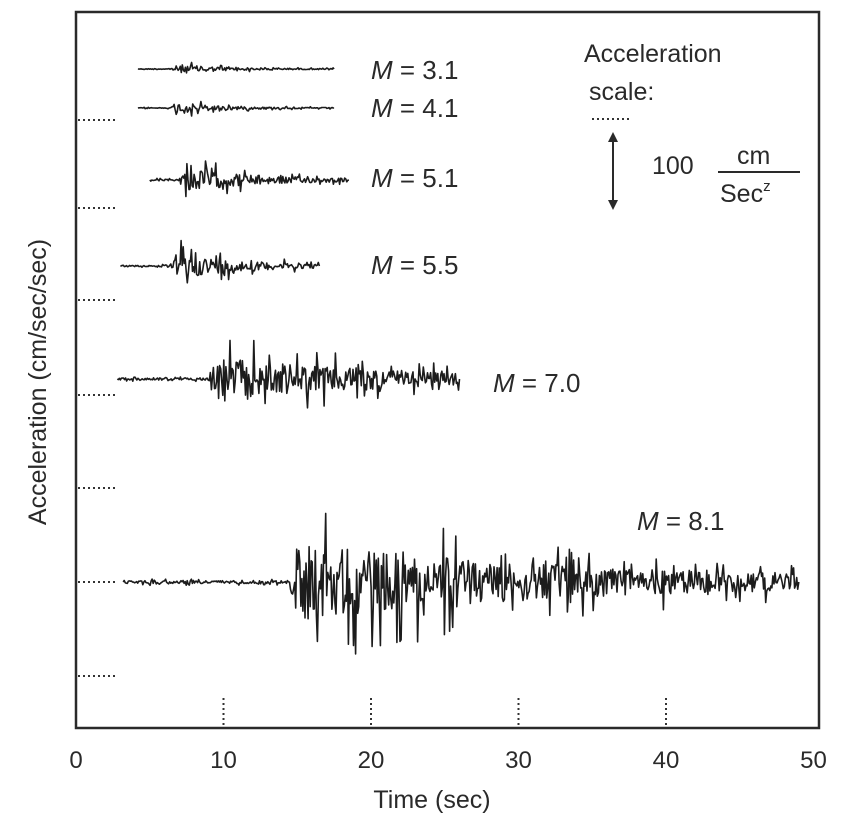 The image size is (841, 817). What do you see at coordinates (518, 760) in the screenshot?
I see `x-tick-label: 30` at bounding box center [518, 760].